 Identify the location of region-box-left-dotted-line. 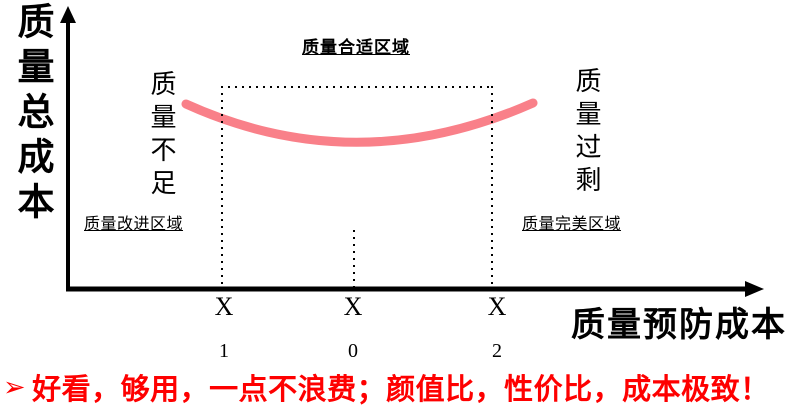
(222, 187).